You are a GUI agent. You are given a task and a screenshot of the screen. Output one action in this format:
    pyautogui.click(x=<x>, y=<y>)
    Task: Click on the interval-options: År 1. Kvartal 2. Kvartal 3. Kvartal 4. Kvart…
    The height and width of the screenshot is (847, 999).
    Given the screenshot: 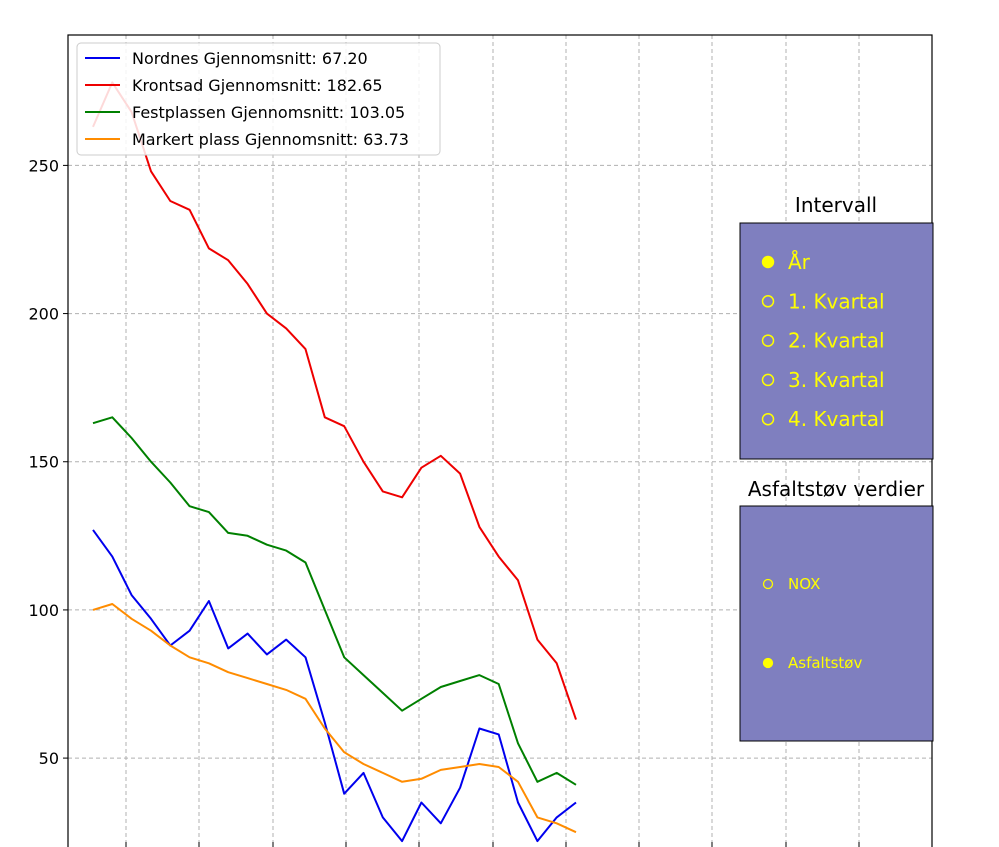 What is the action you would take?
    pyautogui.click(x=823, y=340)
    